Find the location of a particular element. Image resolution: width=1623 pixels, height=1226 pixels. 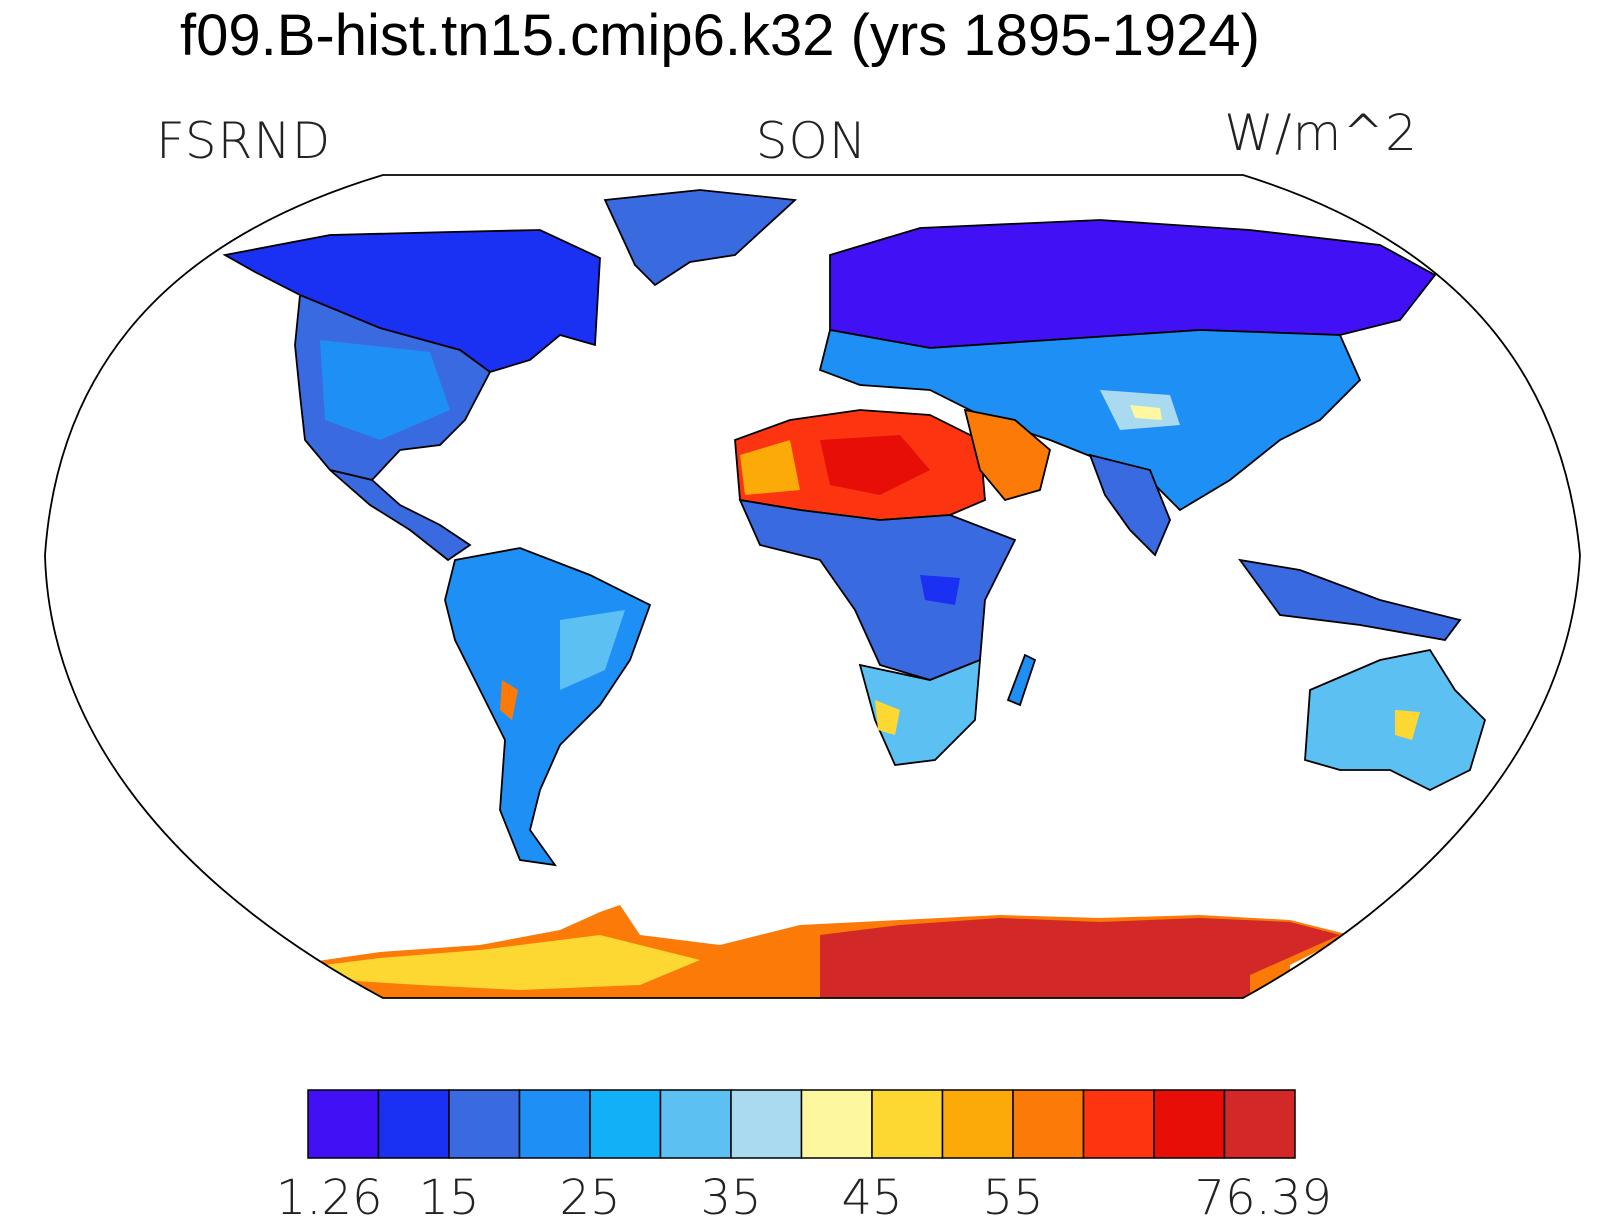

colorbar-tick-label: 55 is located at coordinates (1013, 1198).